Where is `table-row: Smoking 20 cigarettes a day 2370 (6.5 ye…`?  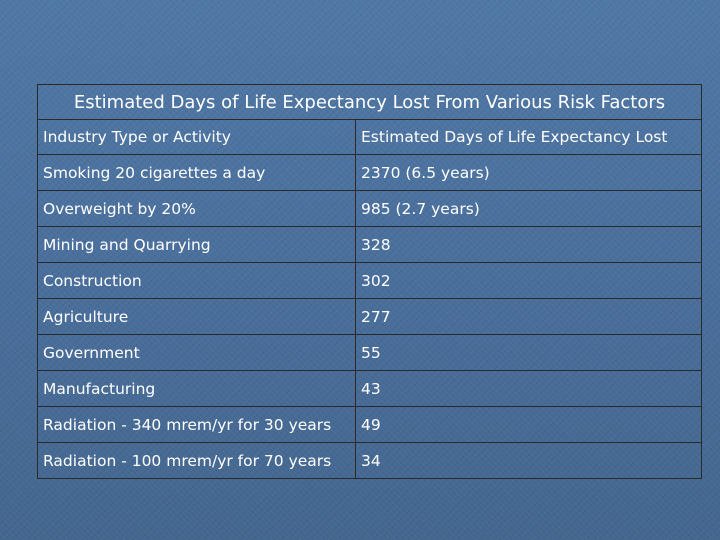 table-row: Smoking 20 cigarettes a day 2370 (6.5 ye… is located at coordinates (370, 172).